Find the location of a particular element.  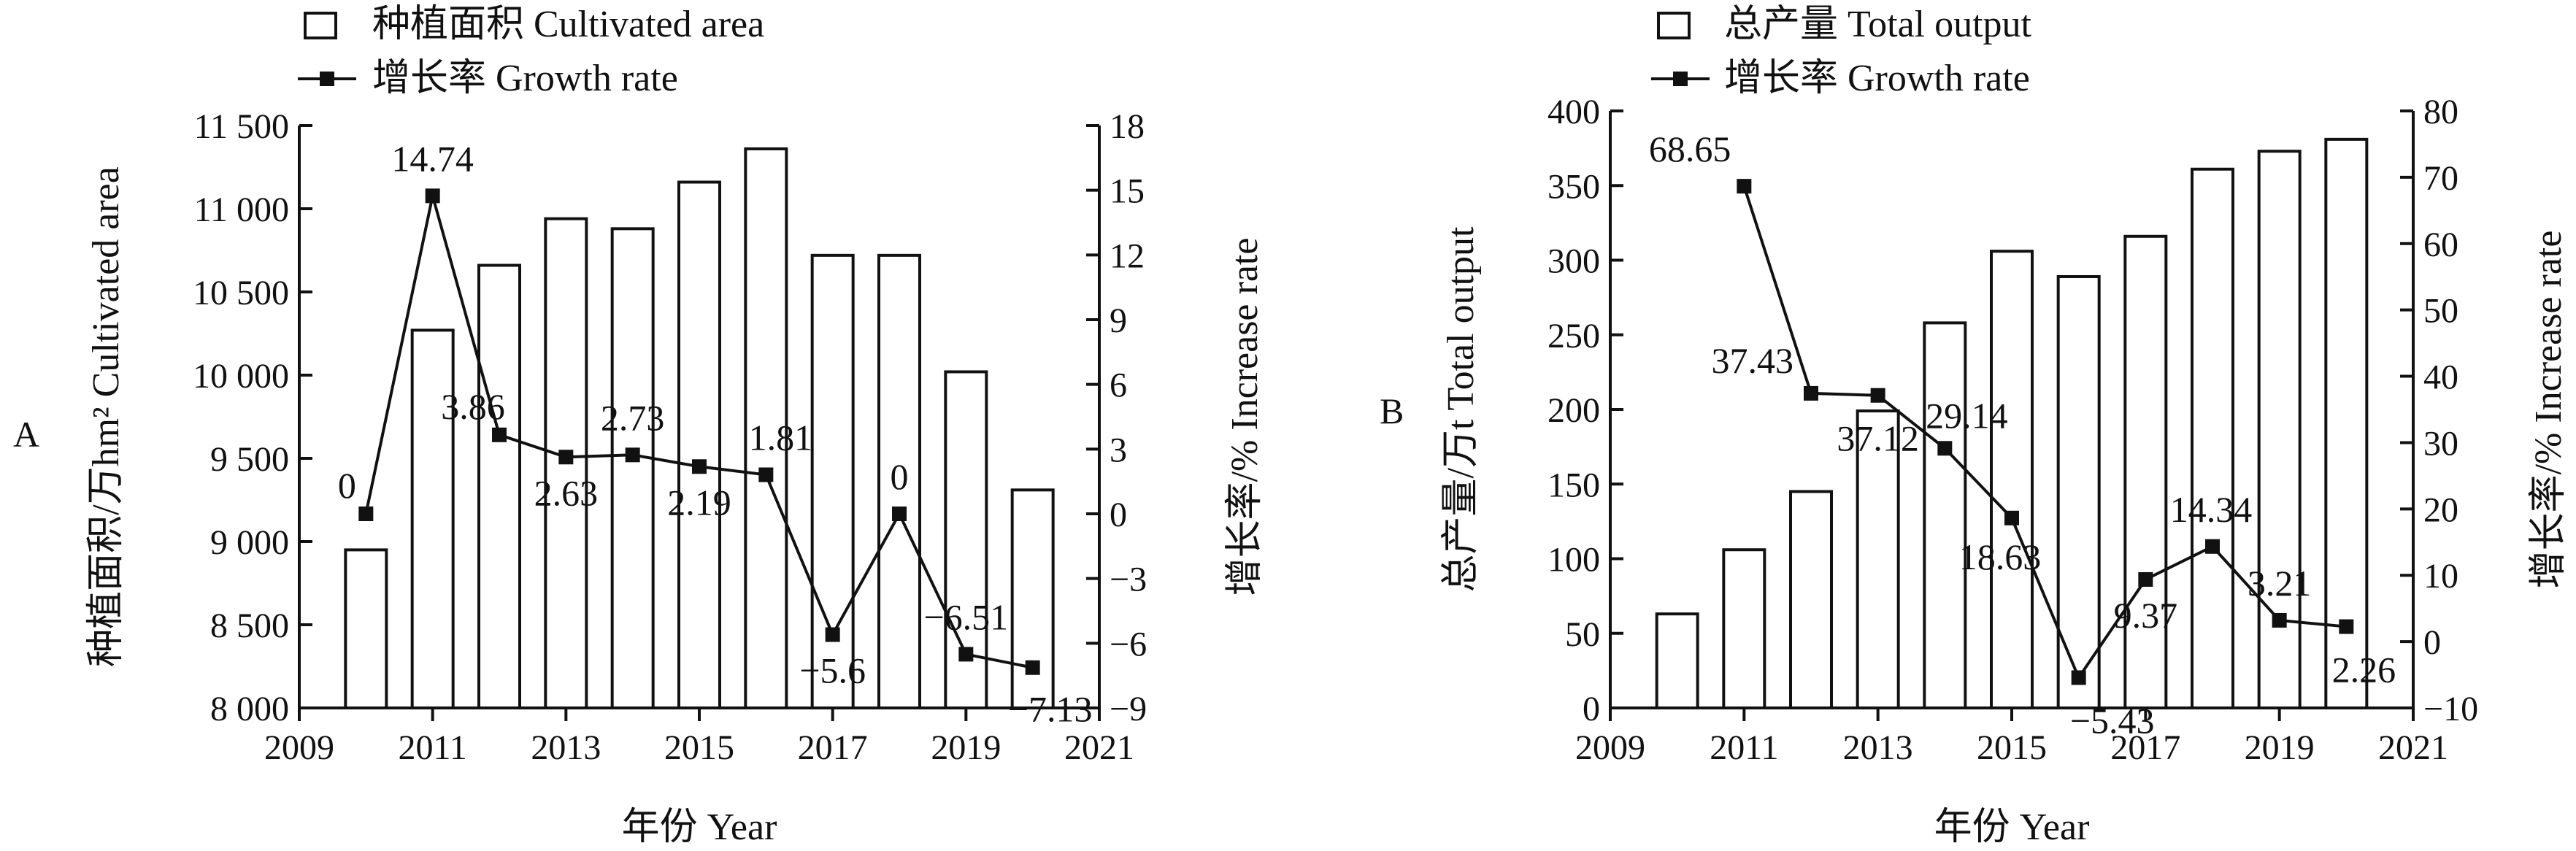

left-y-axis-title: 种植面积/万hm² Cultivated area is located at coordinates (106, 416).